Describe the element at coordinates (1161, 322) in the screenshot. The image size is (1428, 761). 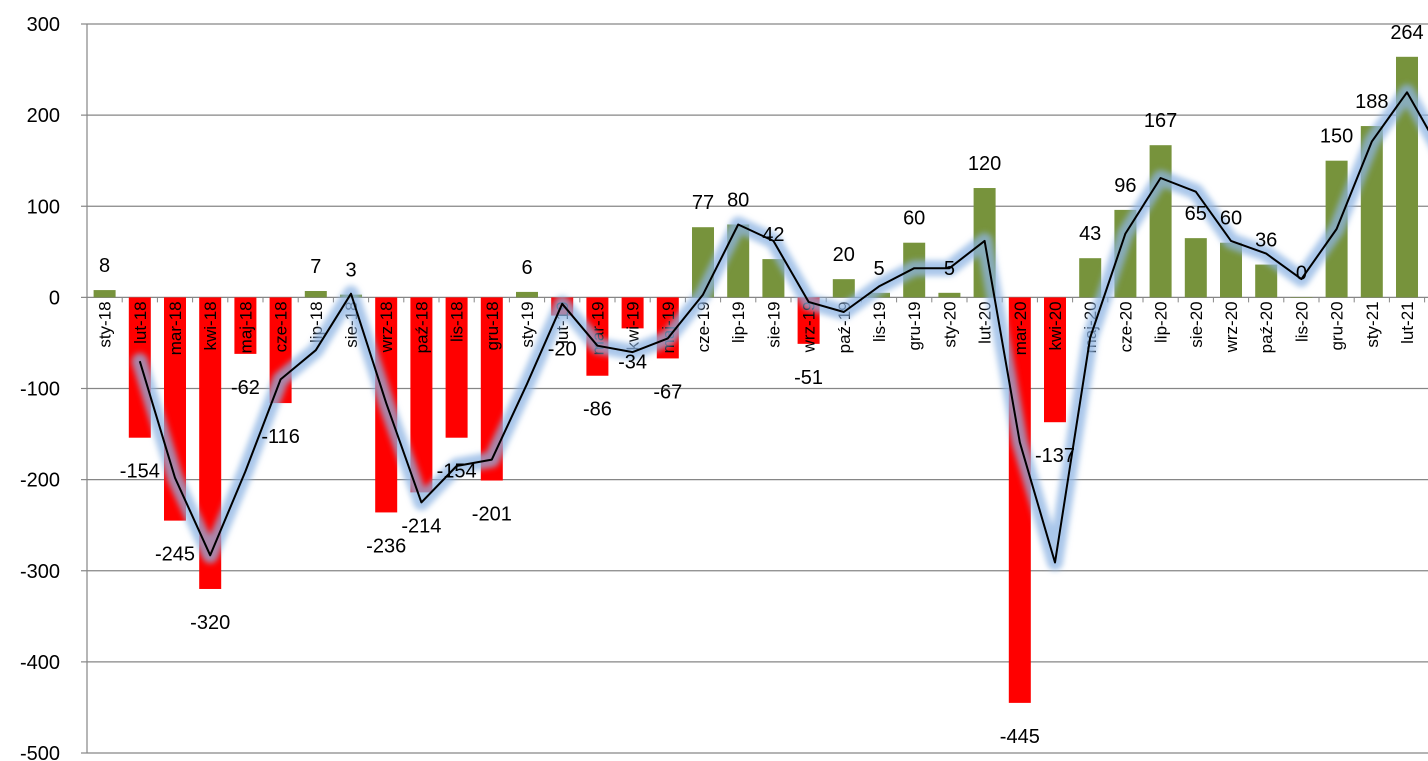
I see `x-tick-label: lip-20` at that location.